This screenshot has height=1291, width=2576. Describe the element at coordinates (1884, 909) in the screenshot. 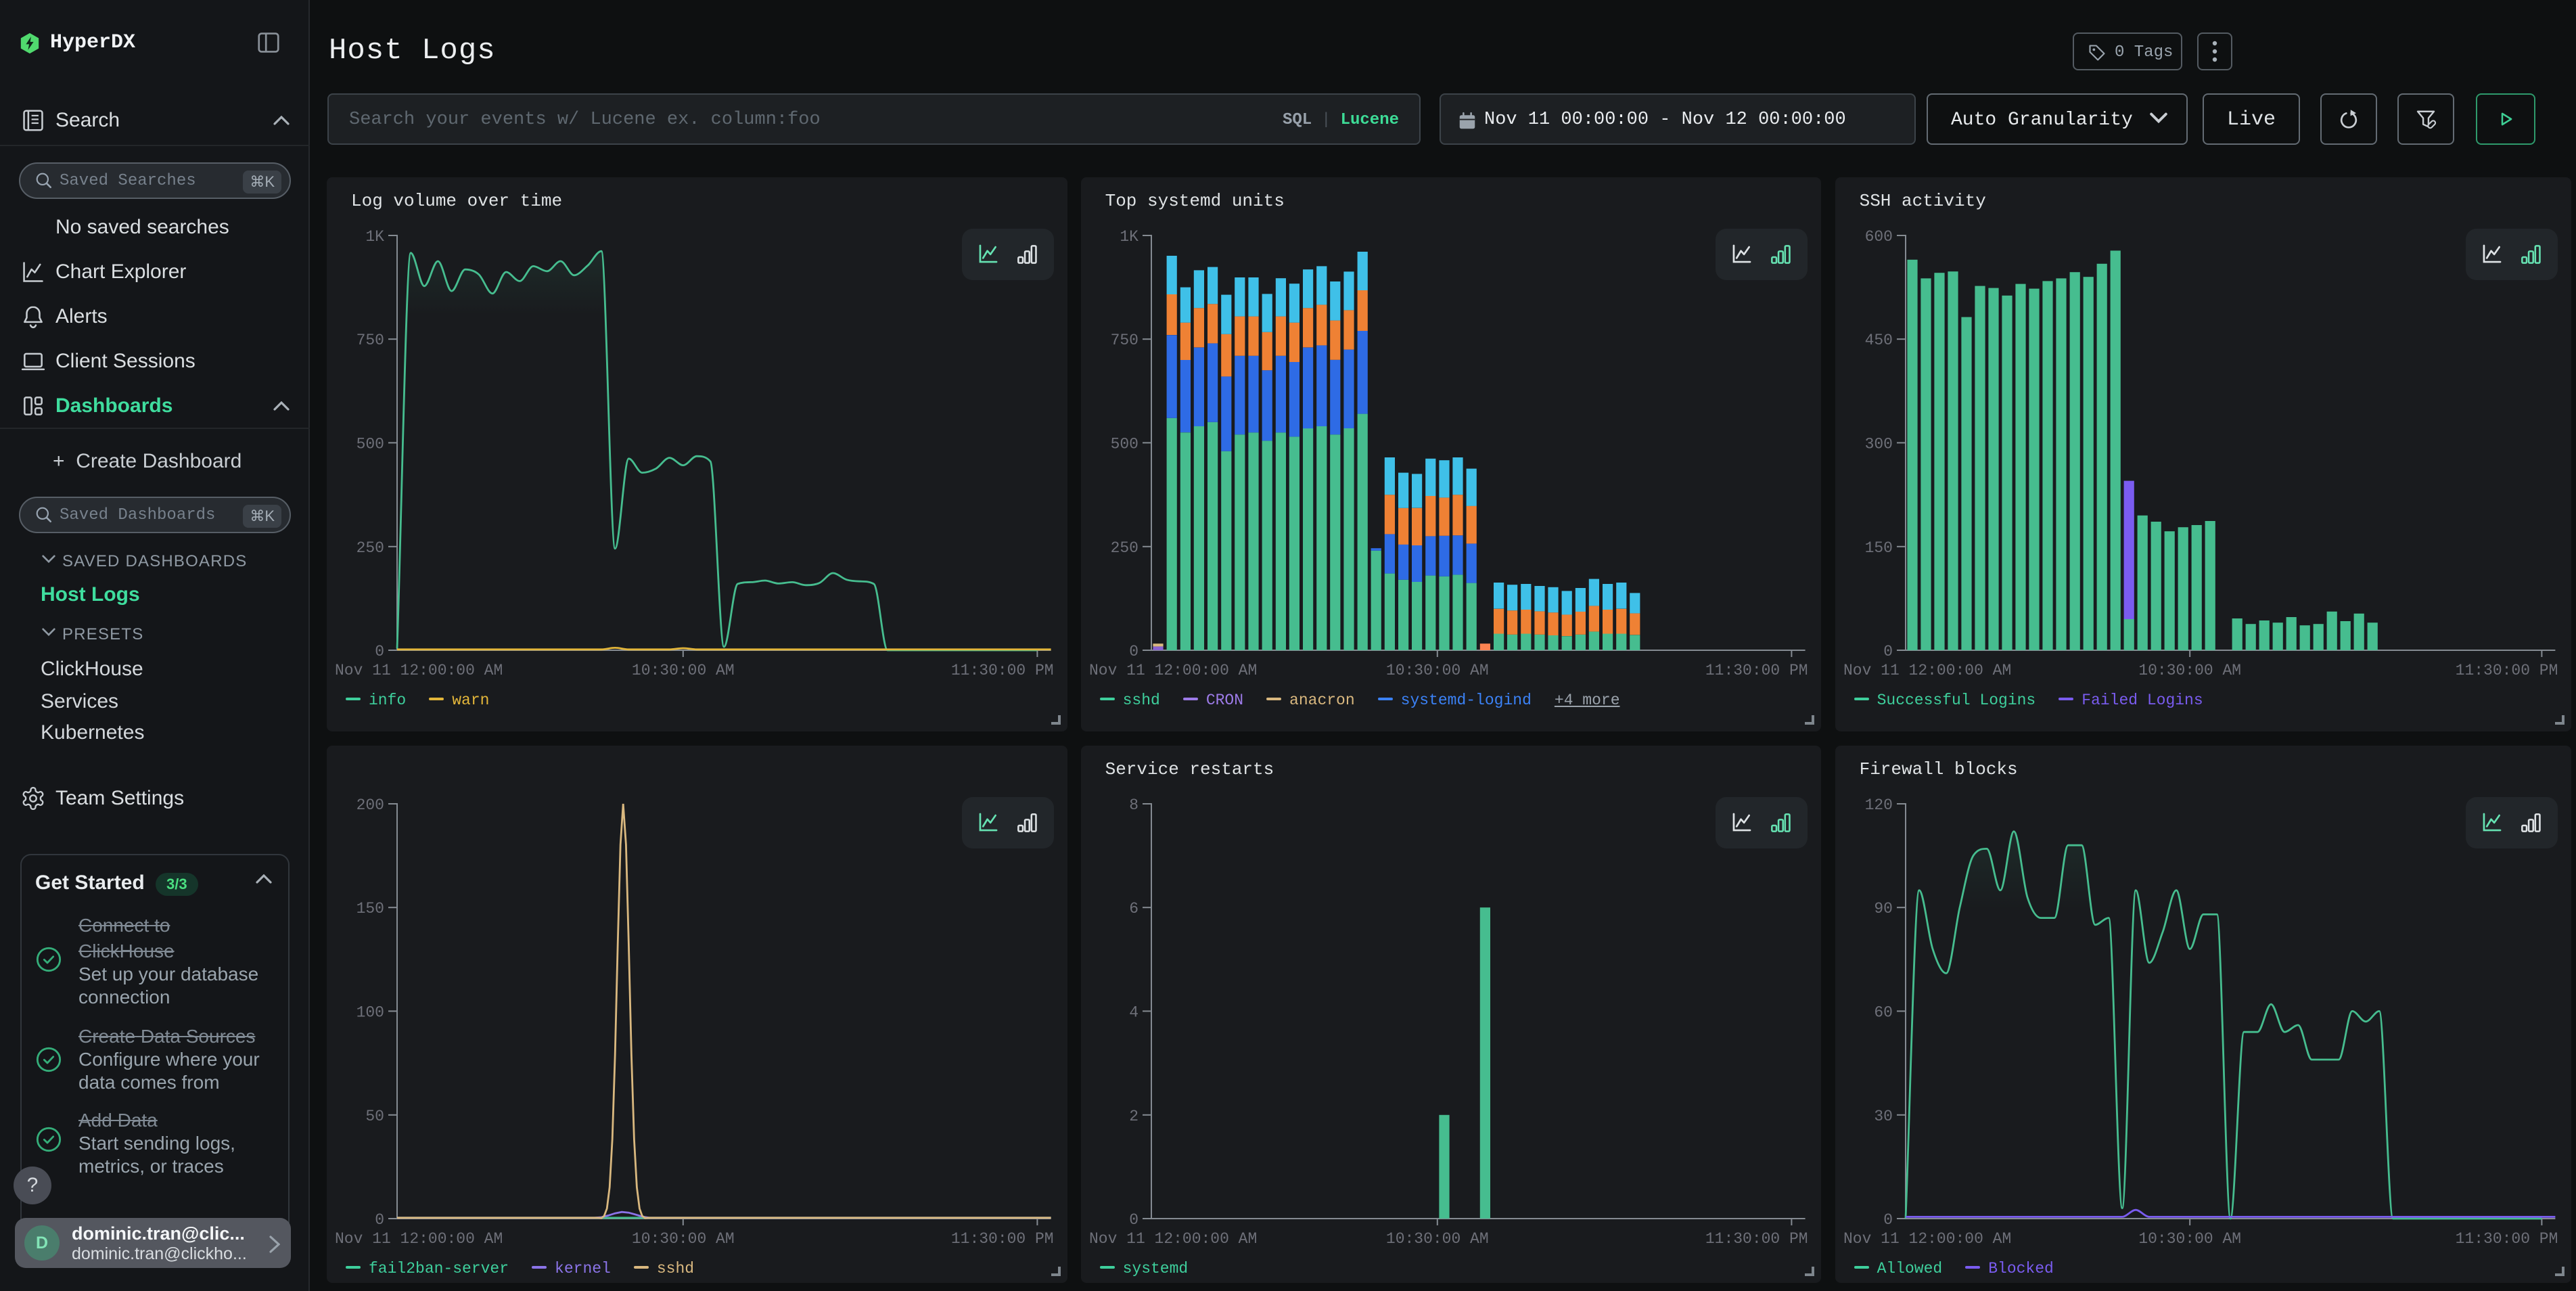

I see `svg-text: 90` at that location.